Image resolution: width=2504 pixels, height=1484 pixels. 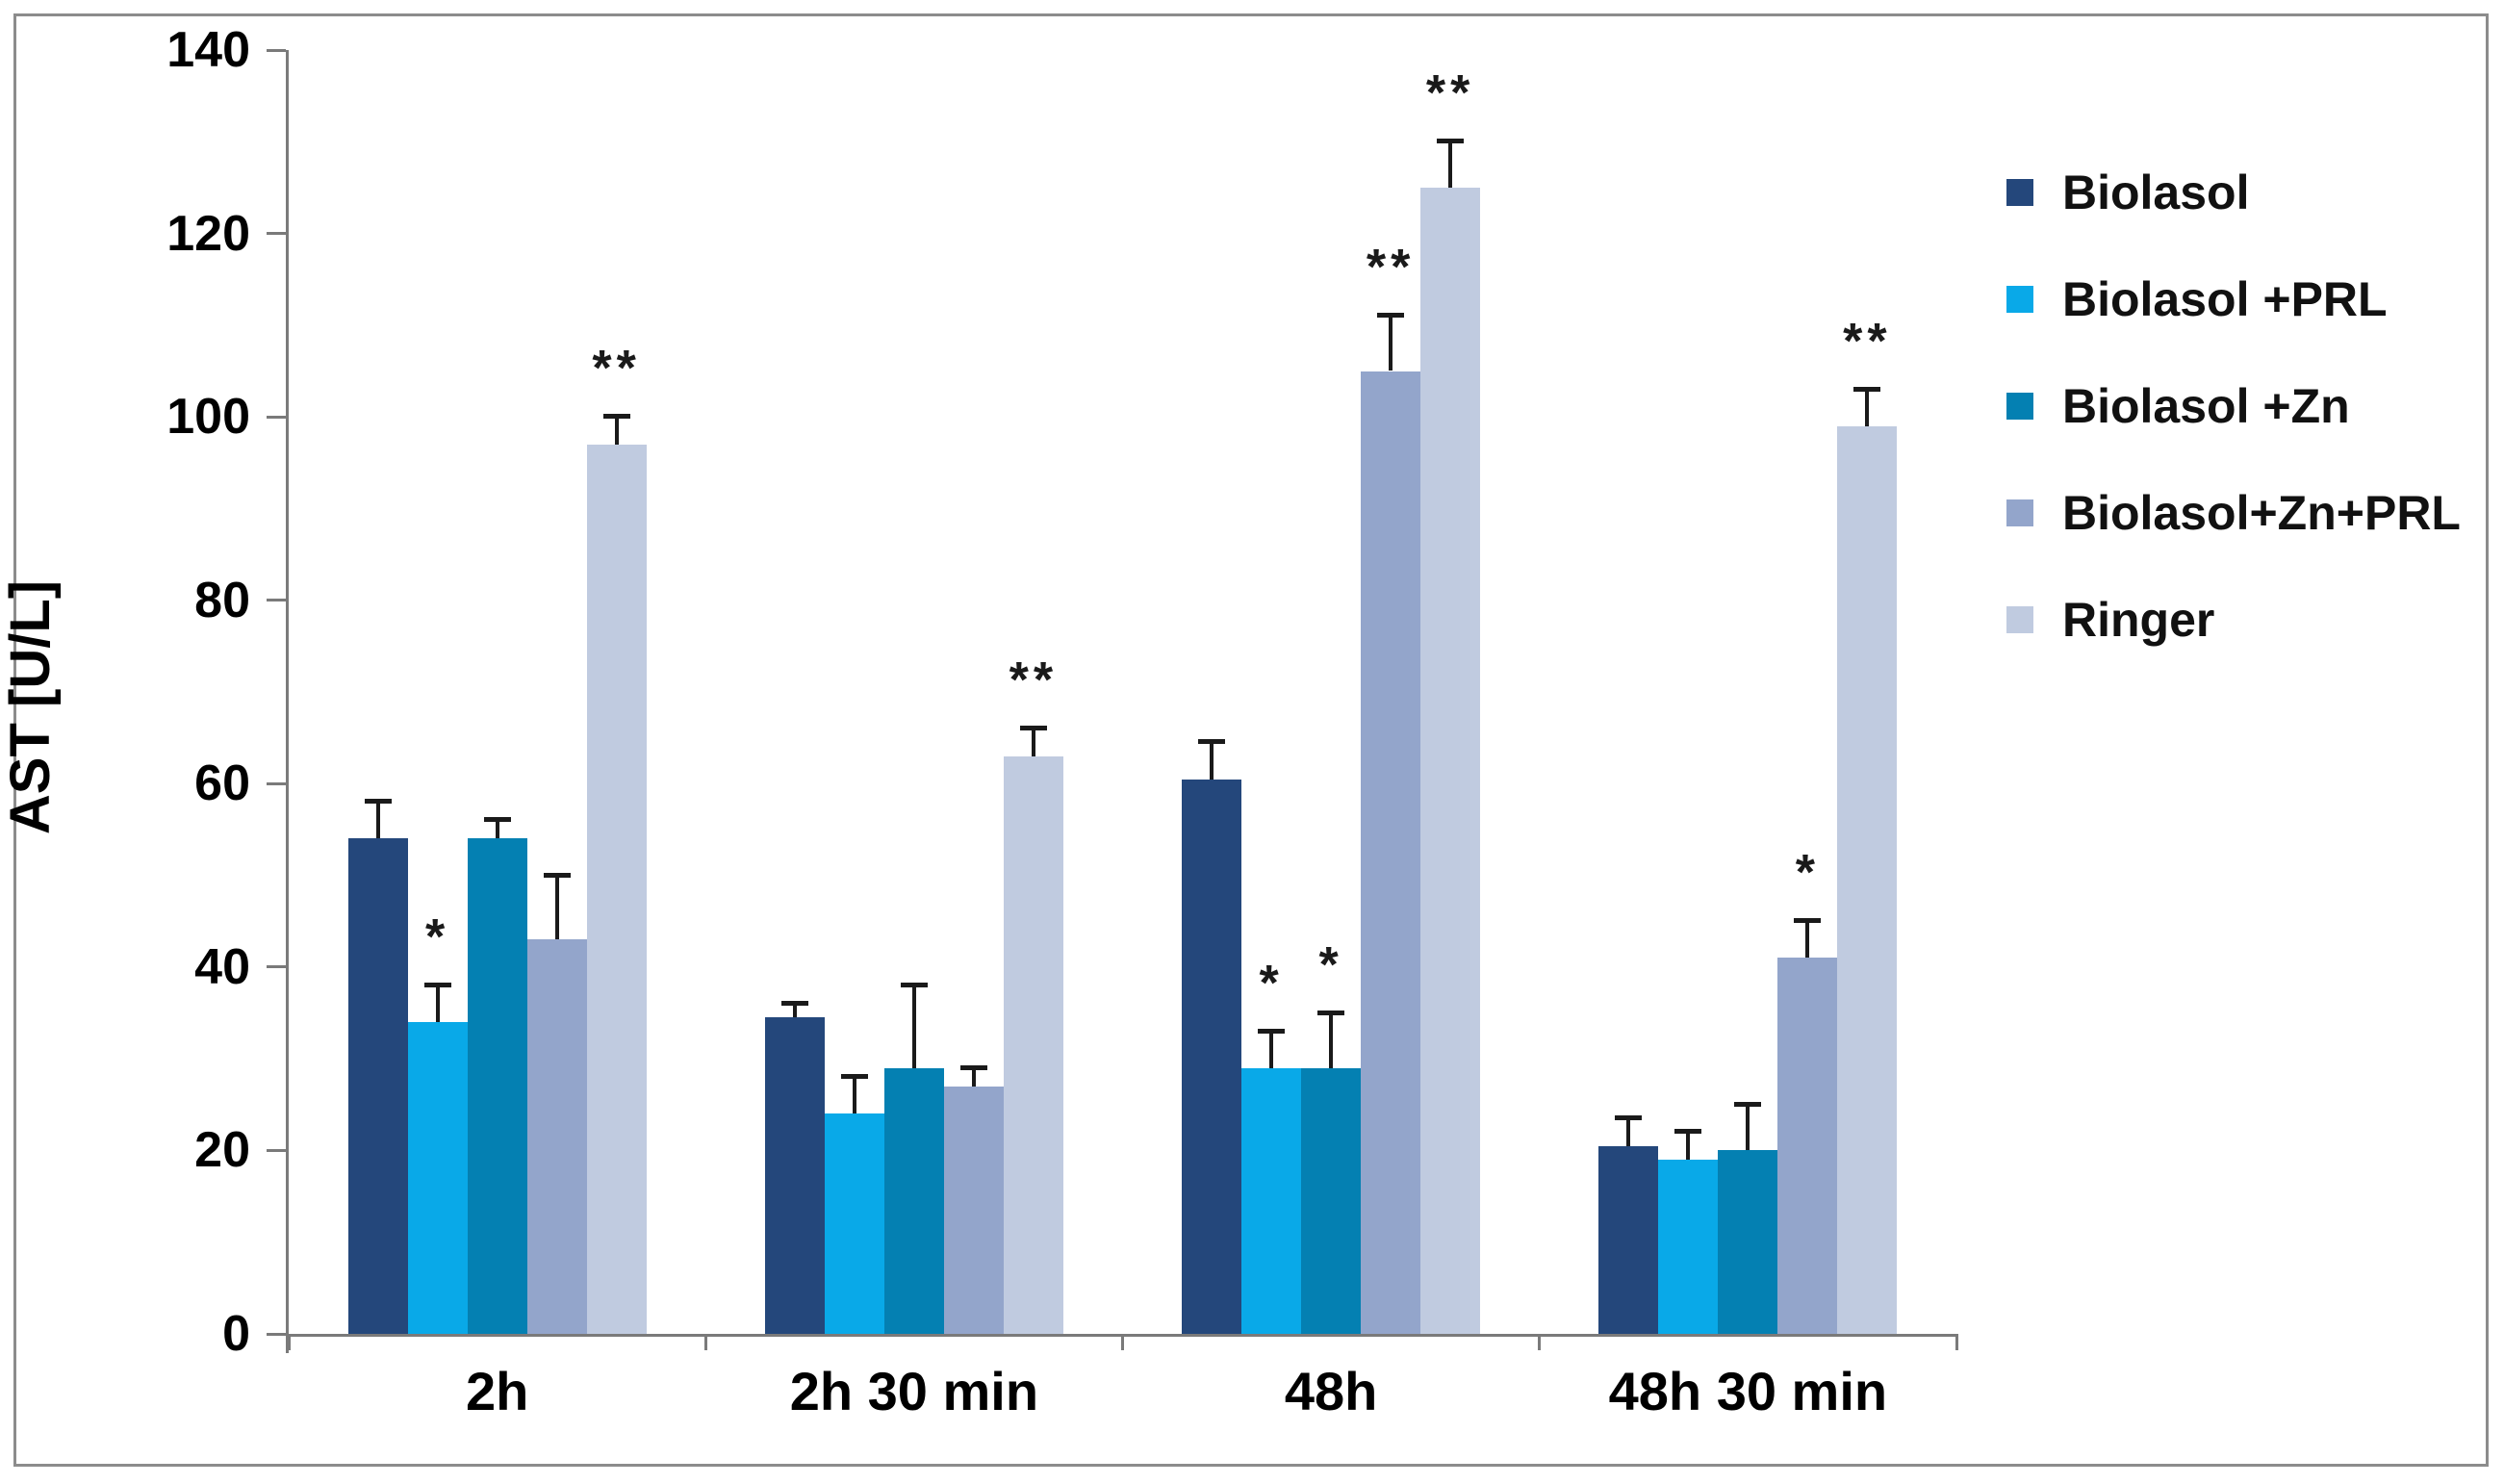 What do you see at coordinates (2225, 299) in the screenshot?
I see `legend-label: Biolasol +PRL` at bounding box center [2225, 299].